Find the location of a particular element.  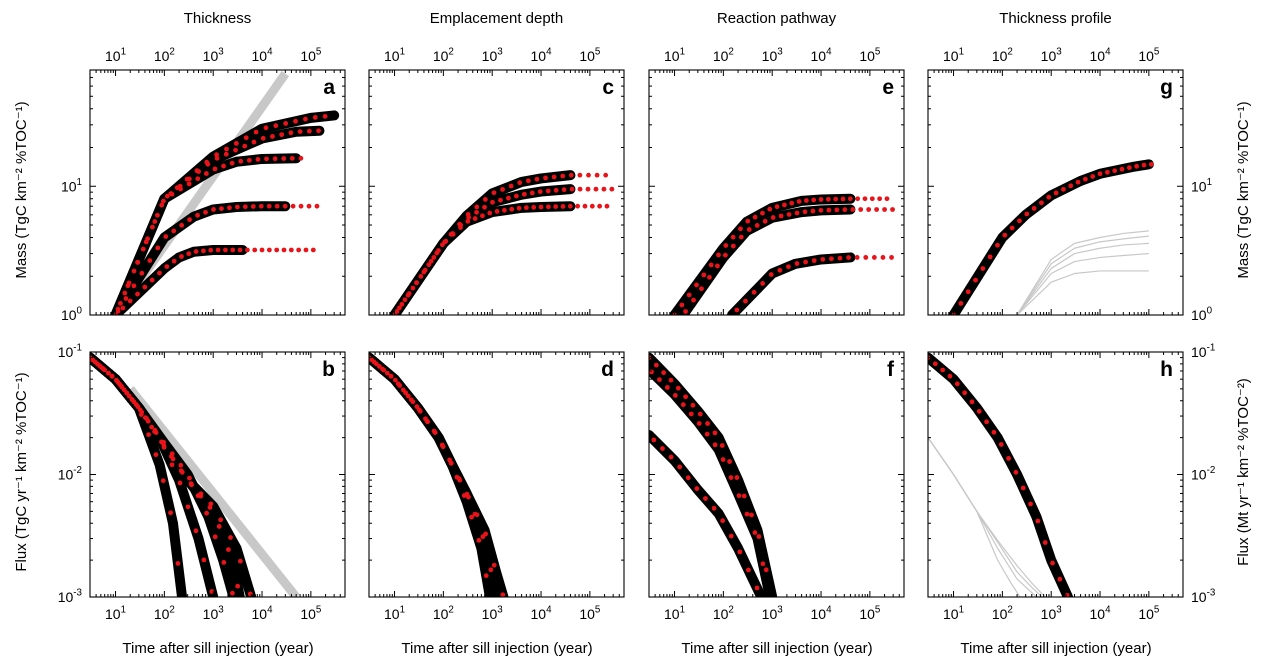

y-tick-label-left: 10¹ is located at coordinates (71, 185).